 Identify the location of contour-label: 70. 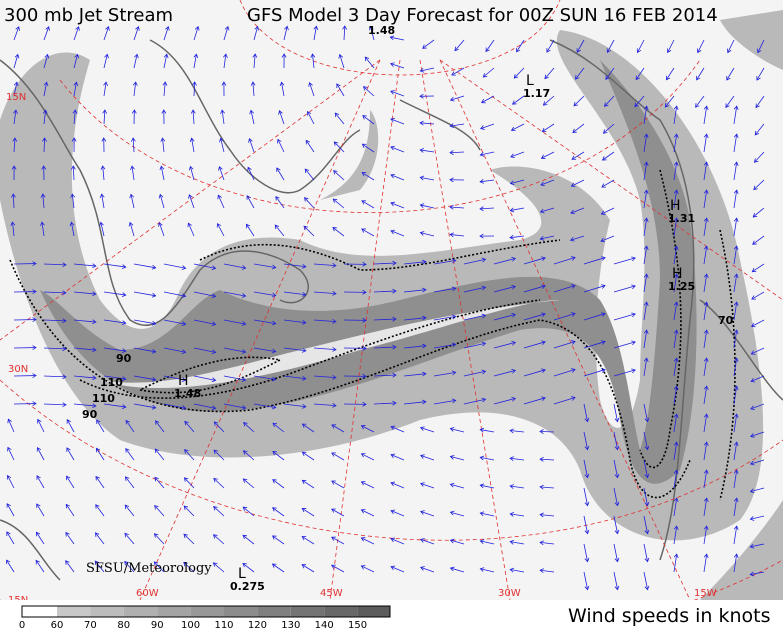
(726, 320).